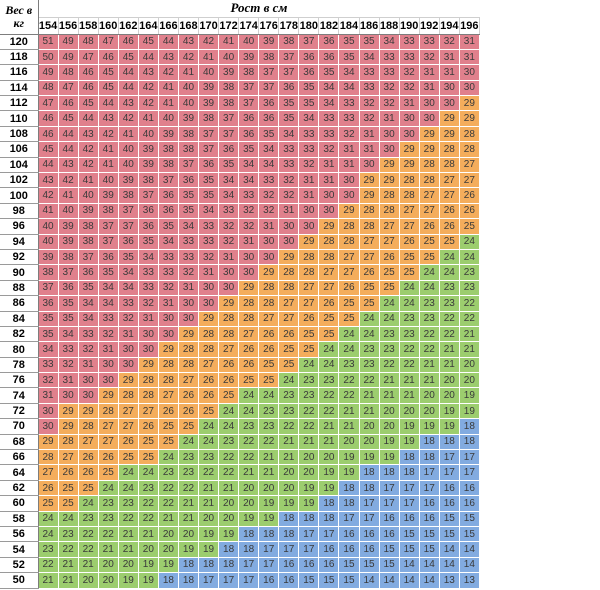  What do you see at coordinates (19, 380) in the screenshot?
I see `weight-tick-76: 76` at bounding box center [19, 380].